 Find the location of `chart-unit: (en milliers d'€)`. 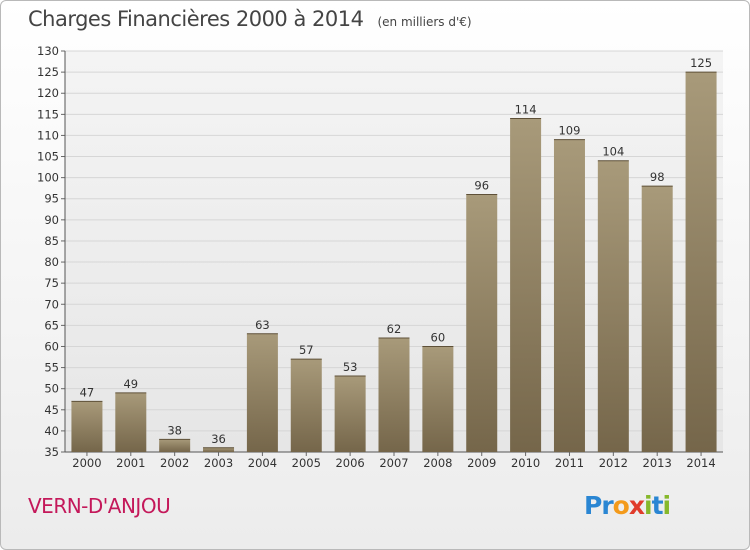

chart-unit: (en milliers d'€) is located at coordinates (424, 22).